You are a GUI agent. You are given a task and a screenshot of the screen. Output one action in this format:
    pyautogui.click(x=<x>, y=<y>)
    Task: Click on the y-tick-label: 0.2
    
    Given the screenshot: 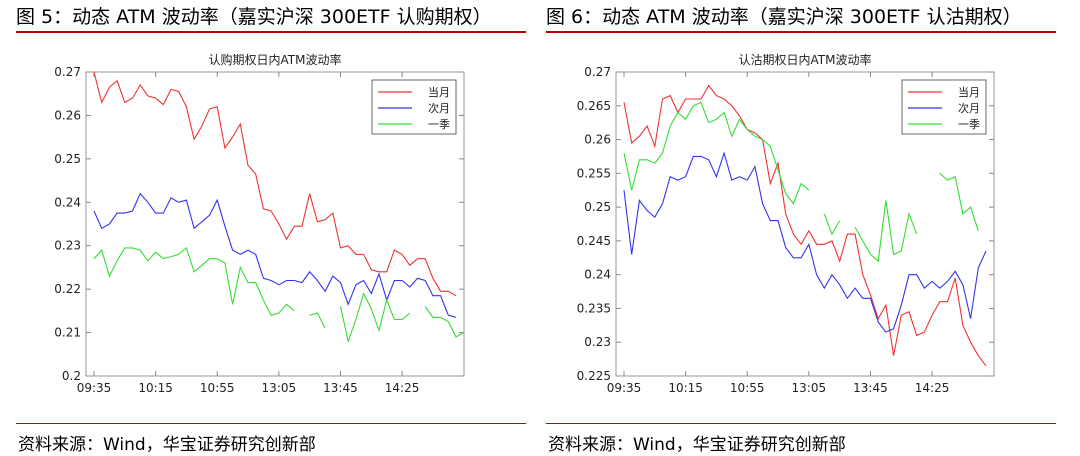 What is the action you would take?
    pyautogui.click(x=71, y=376)
    